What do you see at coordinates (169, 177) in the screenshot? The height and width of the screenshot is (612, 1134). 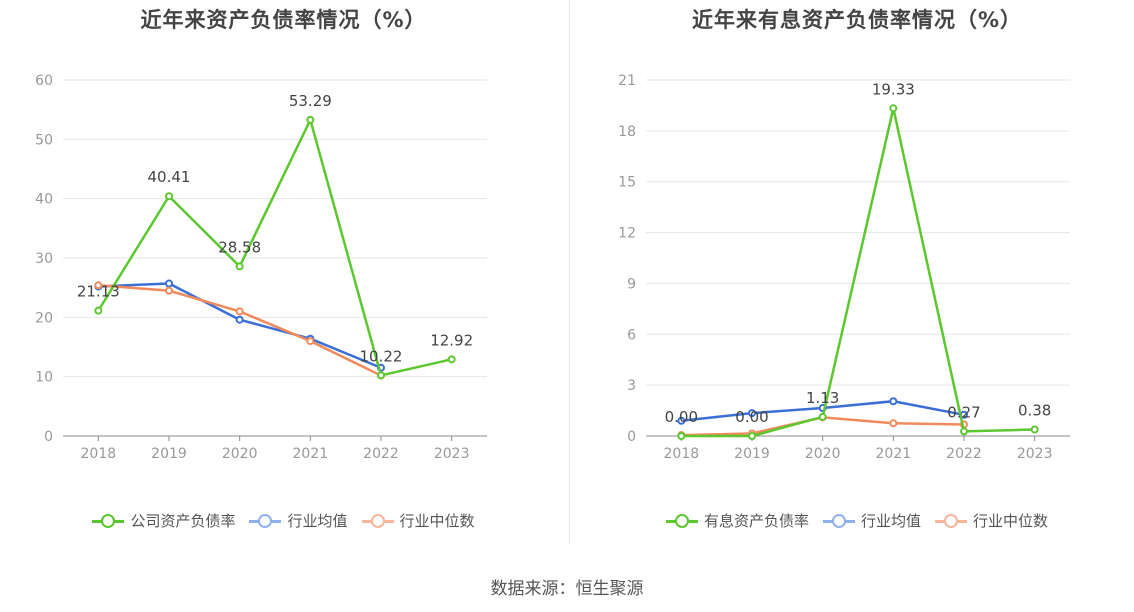 I see `data-label: 40.41` at bounding box center [169, 177].